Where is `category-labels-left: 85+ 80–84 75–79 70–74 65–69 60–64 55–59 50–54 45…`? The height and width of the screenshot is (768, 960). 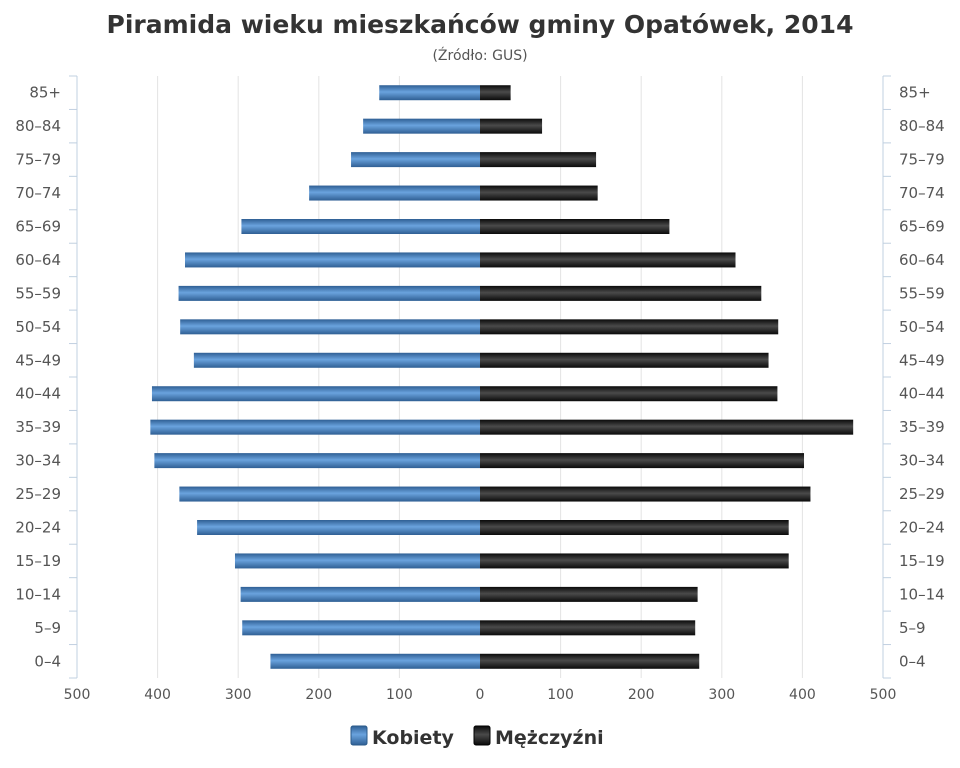
category-labels-left: 85+ 80–84 75–79 70–74 65–69 60–64 55–59 50–54 45… is located at coordinates (38, 377).